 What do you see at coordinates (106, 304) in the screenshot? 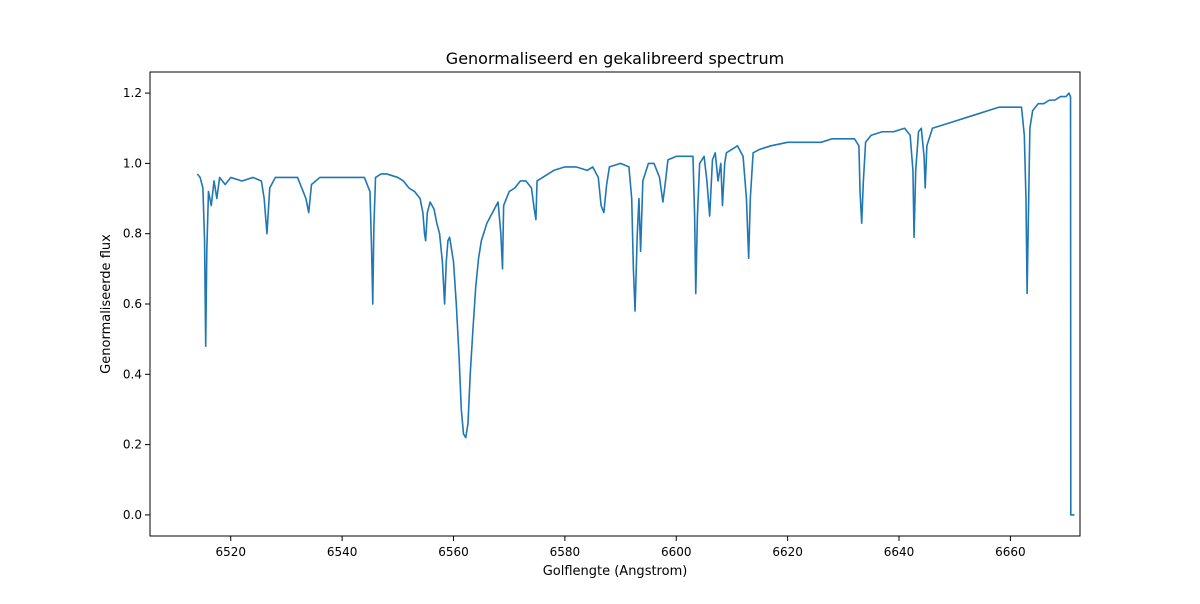
I see `y-axis-label: Genormaliseerde flux` at bounding box center [106, 304].